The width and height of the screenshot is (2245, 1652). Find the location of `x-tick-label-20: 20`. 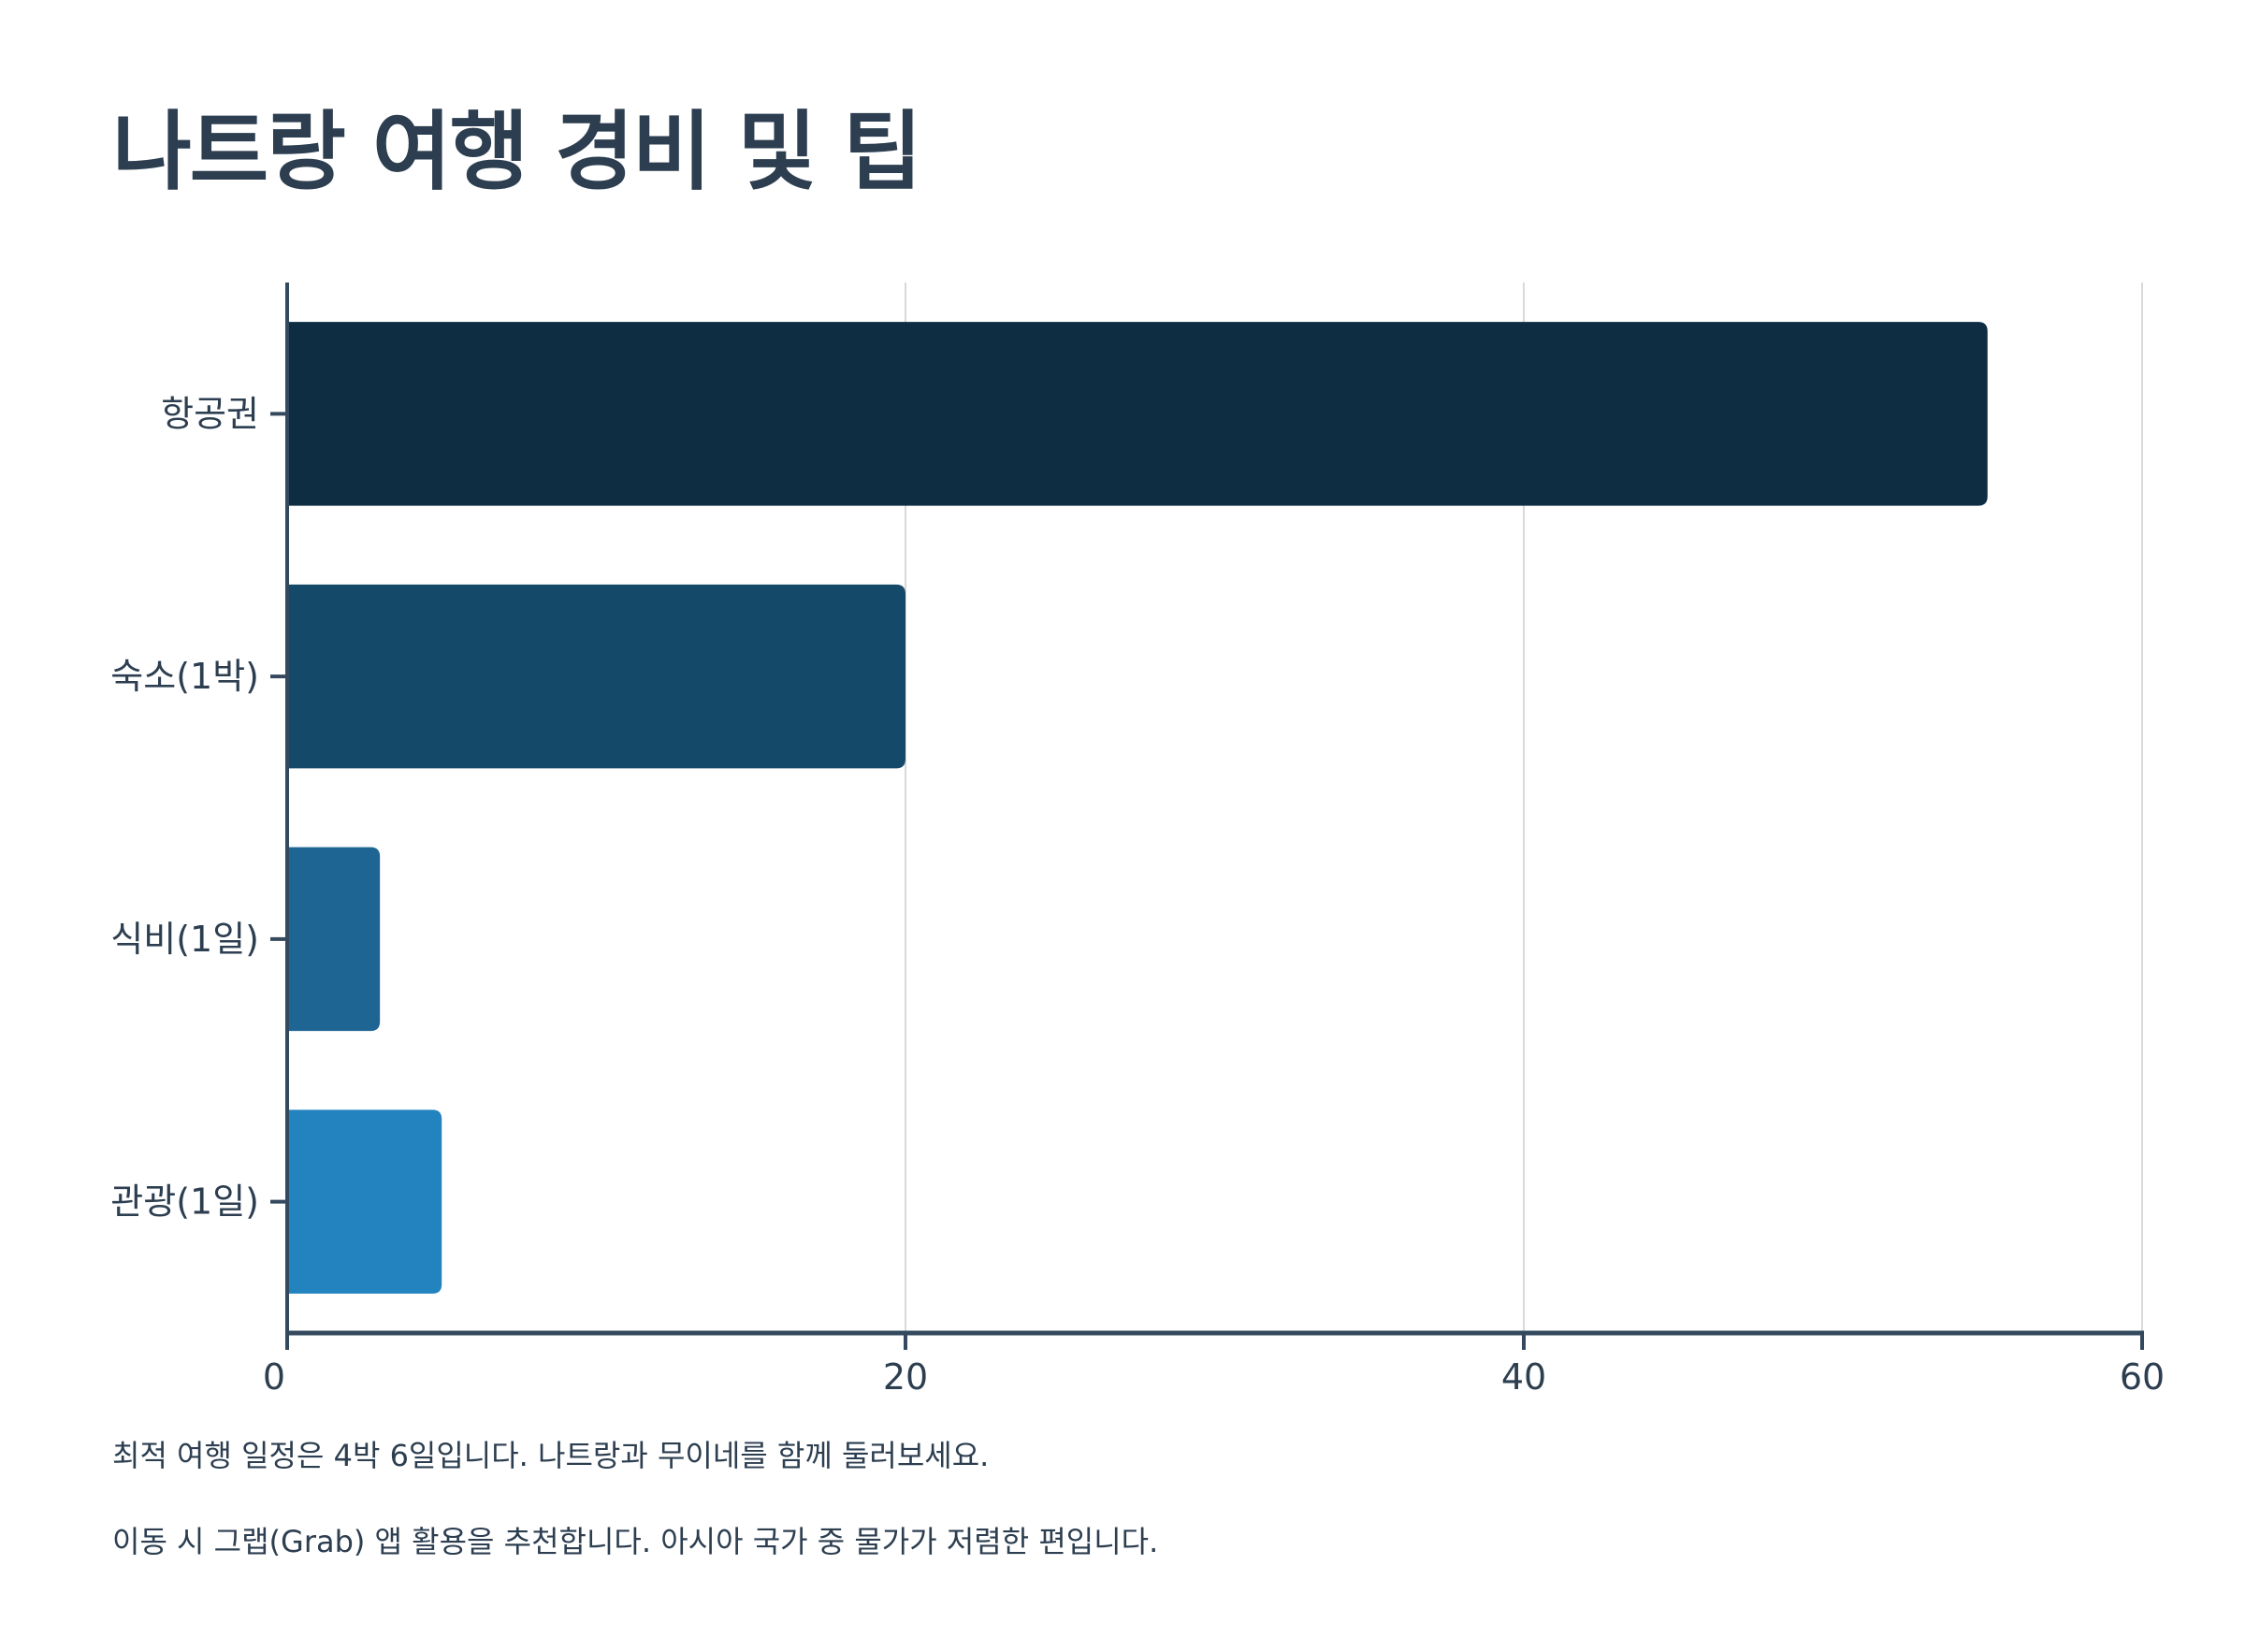

x-tick-label-20: 20 is located at coordinates (906, 1377).